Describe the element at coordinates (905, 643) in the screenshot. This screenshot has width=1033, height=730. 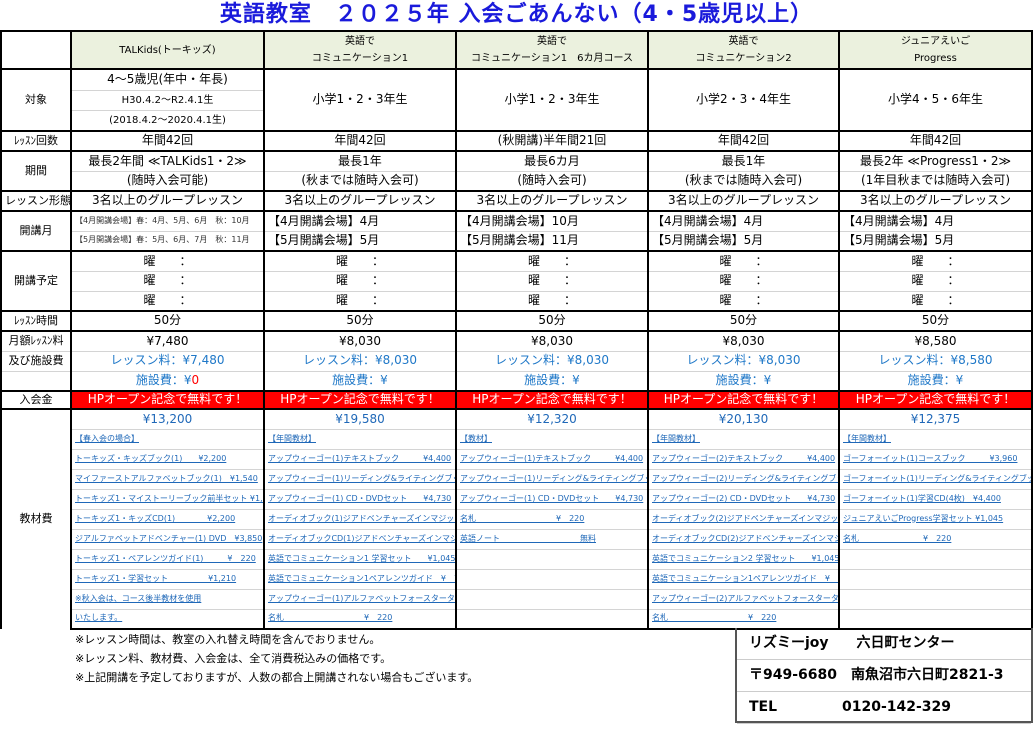
I see `center-name: 六日町センター` at that location.